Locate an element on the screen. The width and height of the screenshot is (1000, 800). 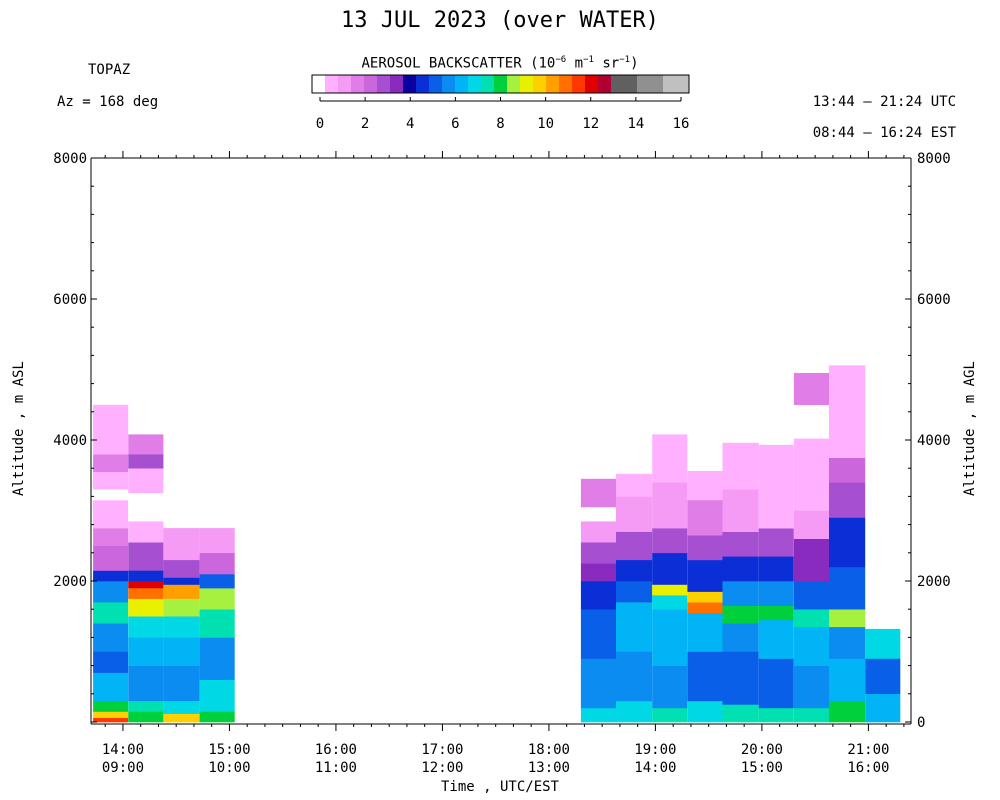
colorbar-title-exponent: −1 is located at coordinates (625, 60).